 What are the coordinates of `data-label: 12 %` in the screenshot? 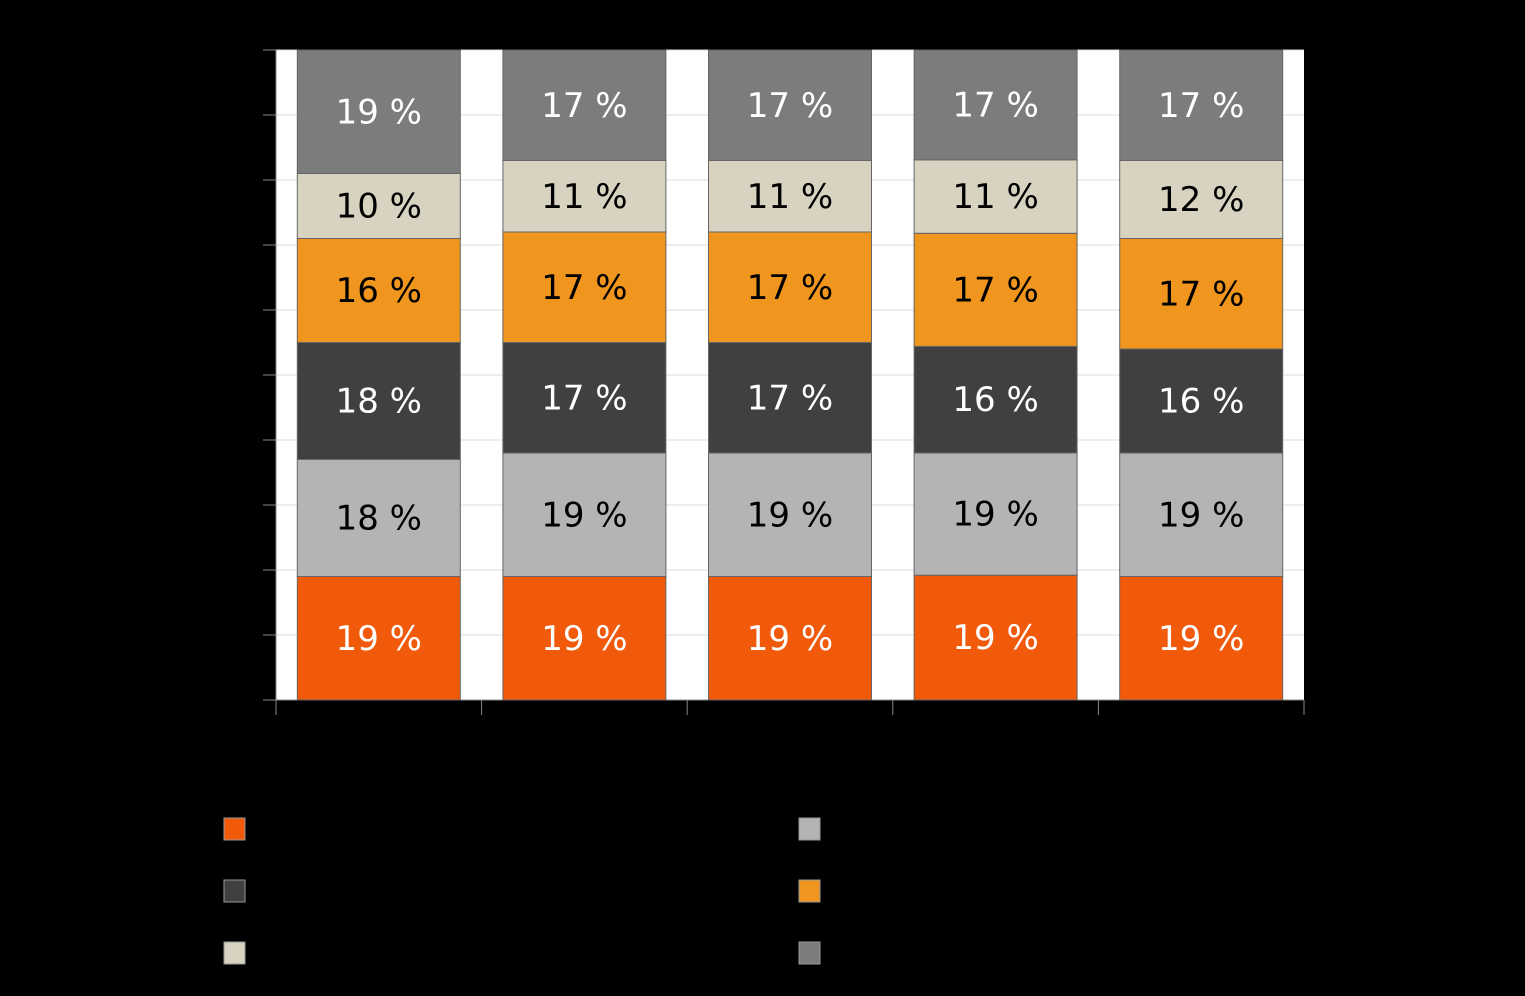 It's located at (1201, 200).